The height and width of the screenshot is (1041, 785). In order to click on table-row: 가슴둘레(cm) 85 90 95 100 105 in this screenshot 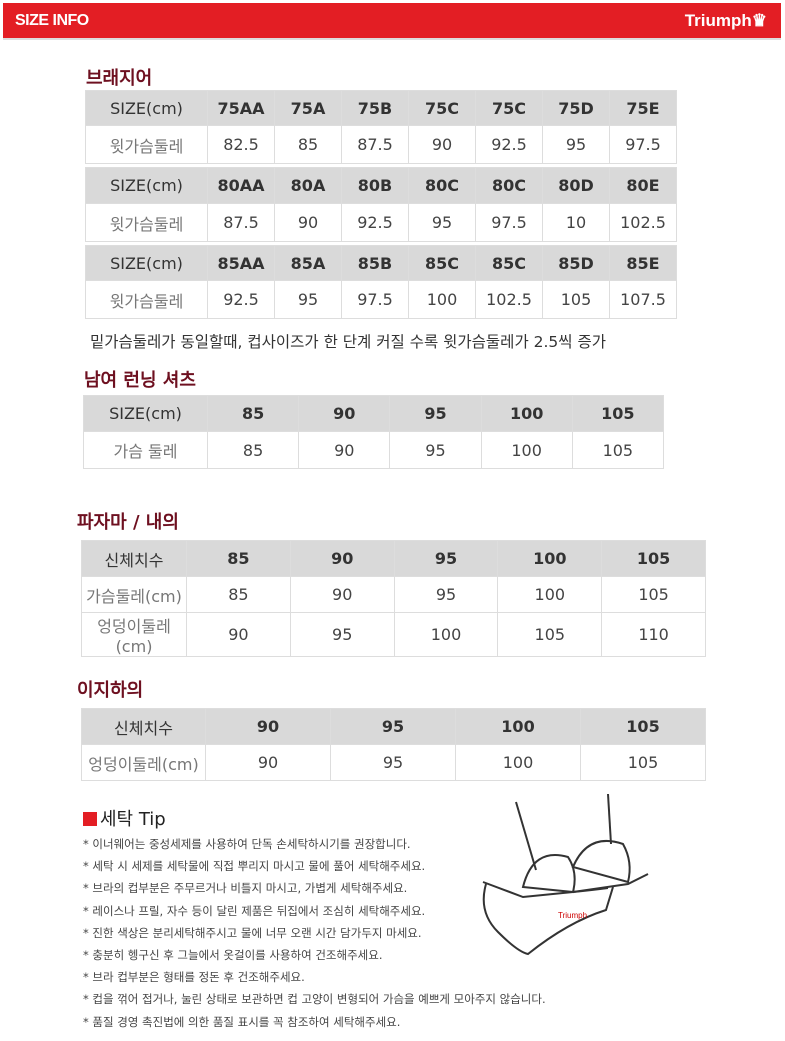, I will do `click(393, 594)`.